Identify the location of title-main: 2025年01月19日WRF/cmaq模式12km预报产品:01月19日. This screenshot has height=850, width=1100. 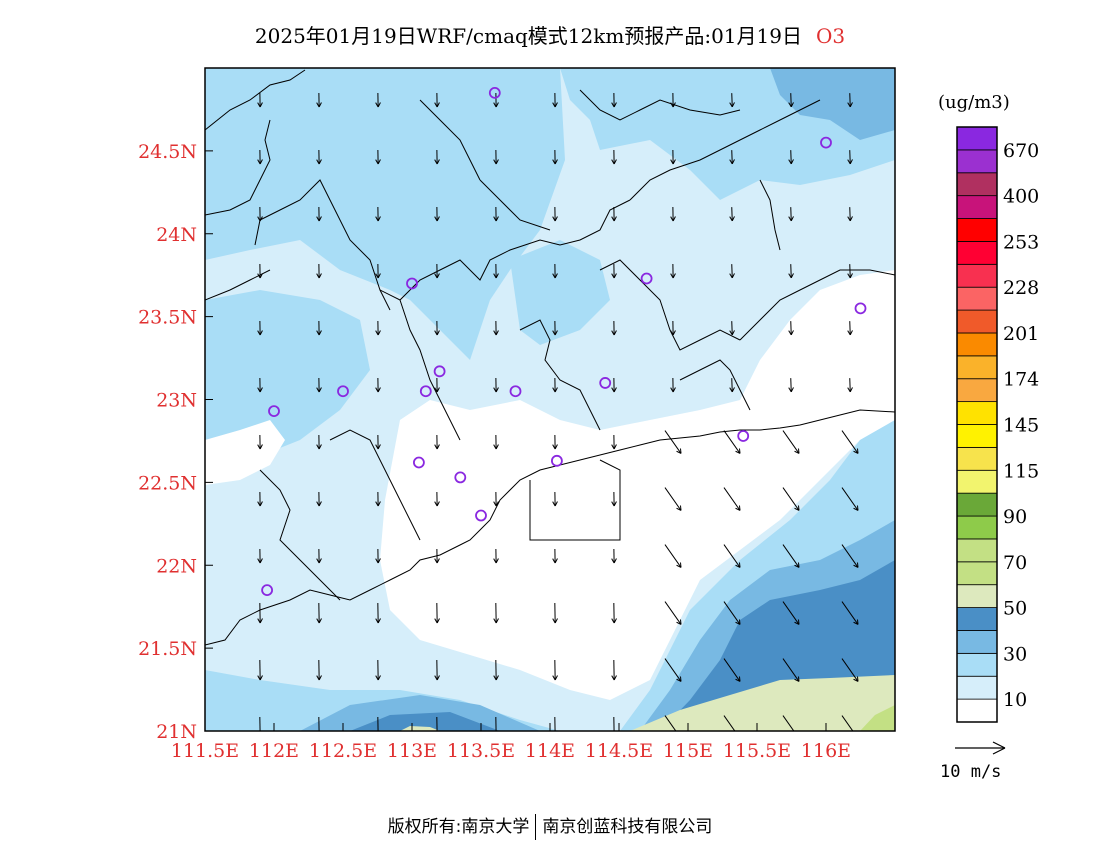
(528, 36).